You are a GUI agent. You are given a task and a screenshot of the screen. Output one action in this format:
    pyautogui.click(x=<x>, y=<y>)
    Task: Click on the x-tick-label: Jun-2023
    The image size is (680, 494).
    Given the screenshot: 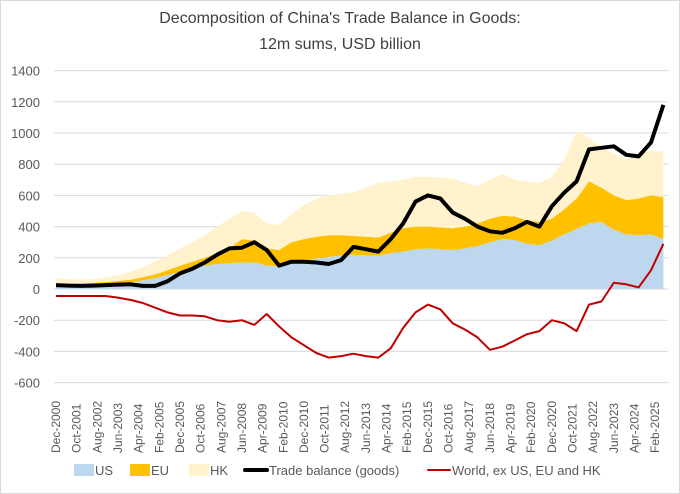 What is the action you would take?
    pyautogui.click(x=614, y=428)
    